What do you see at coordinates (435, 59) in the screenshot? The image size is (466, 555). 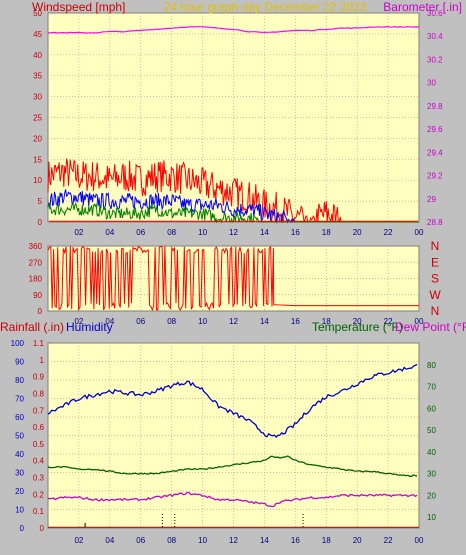 I see `barometer-y-tick: 30.2` at bounding box center [435, 59].